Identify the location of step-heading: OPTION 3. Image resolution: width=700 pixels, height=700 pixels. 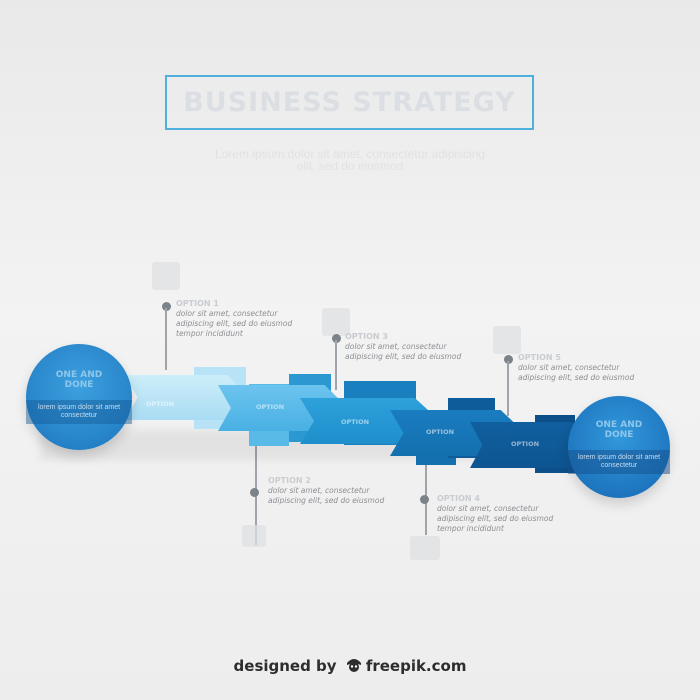
(366, 336).